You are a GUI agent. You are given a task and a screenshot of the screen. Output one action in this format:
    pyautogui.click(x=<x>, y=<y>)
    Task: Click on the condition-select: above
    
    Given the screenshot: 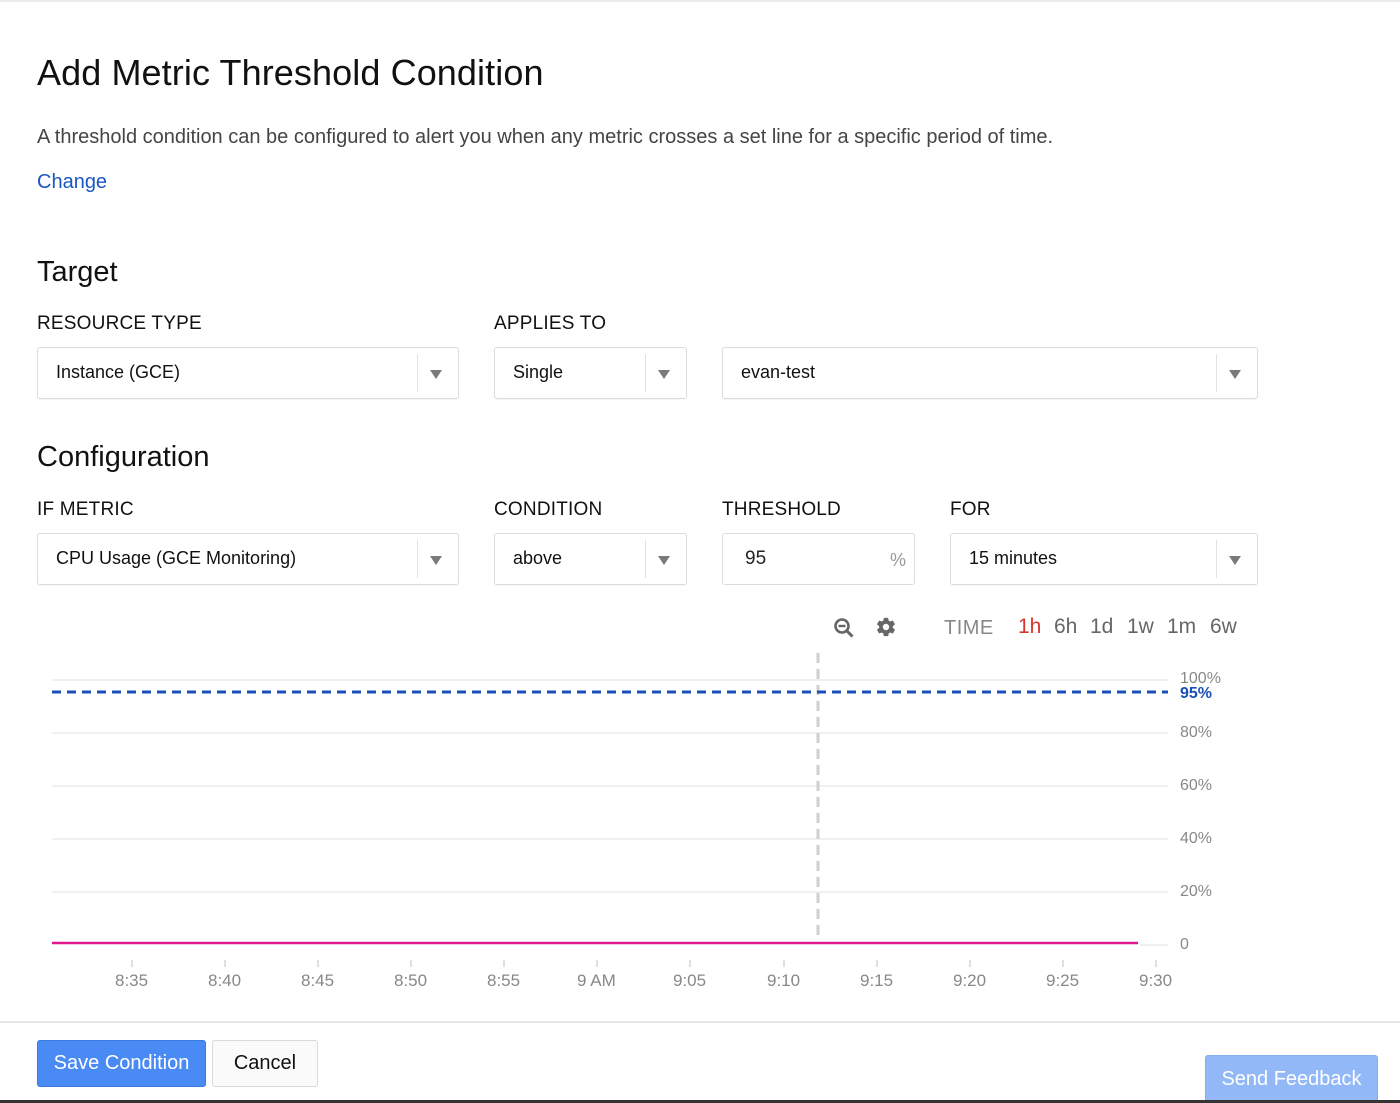 What is the action you would take?
    pyautogui.click(x=590, y=559)
    